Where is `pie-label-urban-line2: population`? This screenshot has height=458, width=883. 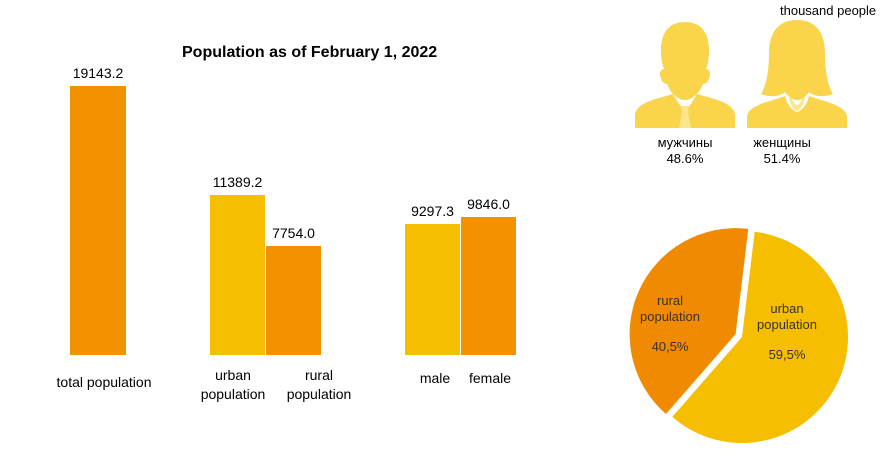
pie-label-urban-line2: population is located at coordinates (787, 324).